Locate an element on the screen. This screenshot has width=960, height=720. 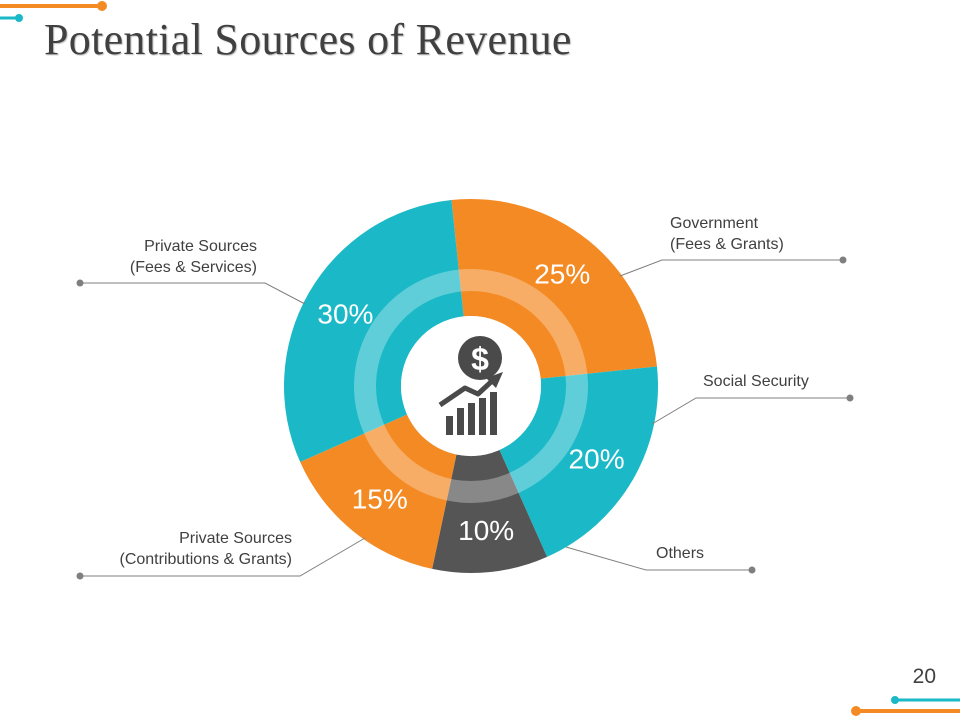
slice-value-label: 10% is located at coordinates (486, 530).